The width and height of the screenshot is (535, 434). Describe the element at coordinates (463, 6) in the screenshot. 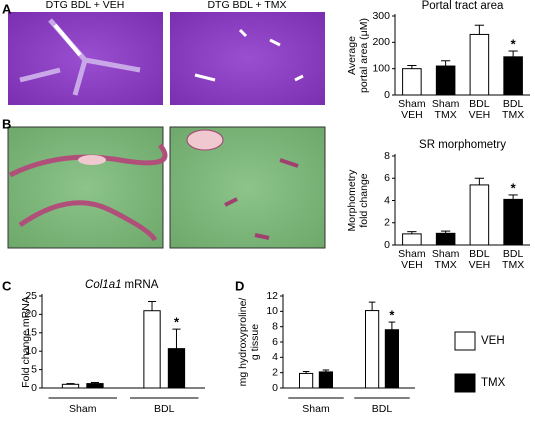

I see `chart-title: Portal tract area` at that location.